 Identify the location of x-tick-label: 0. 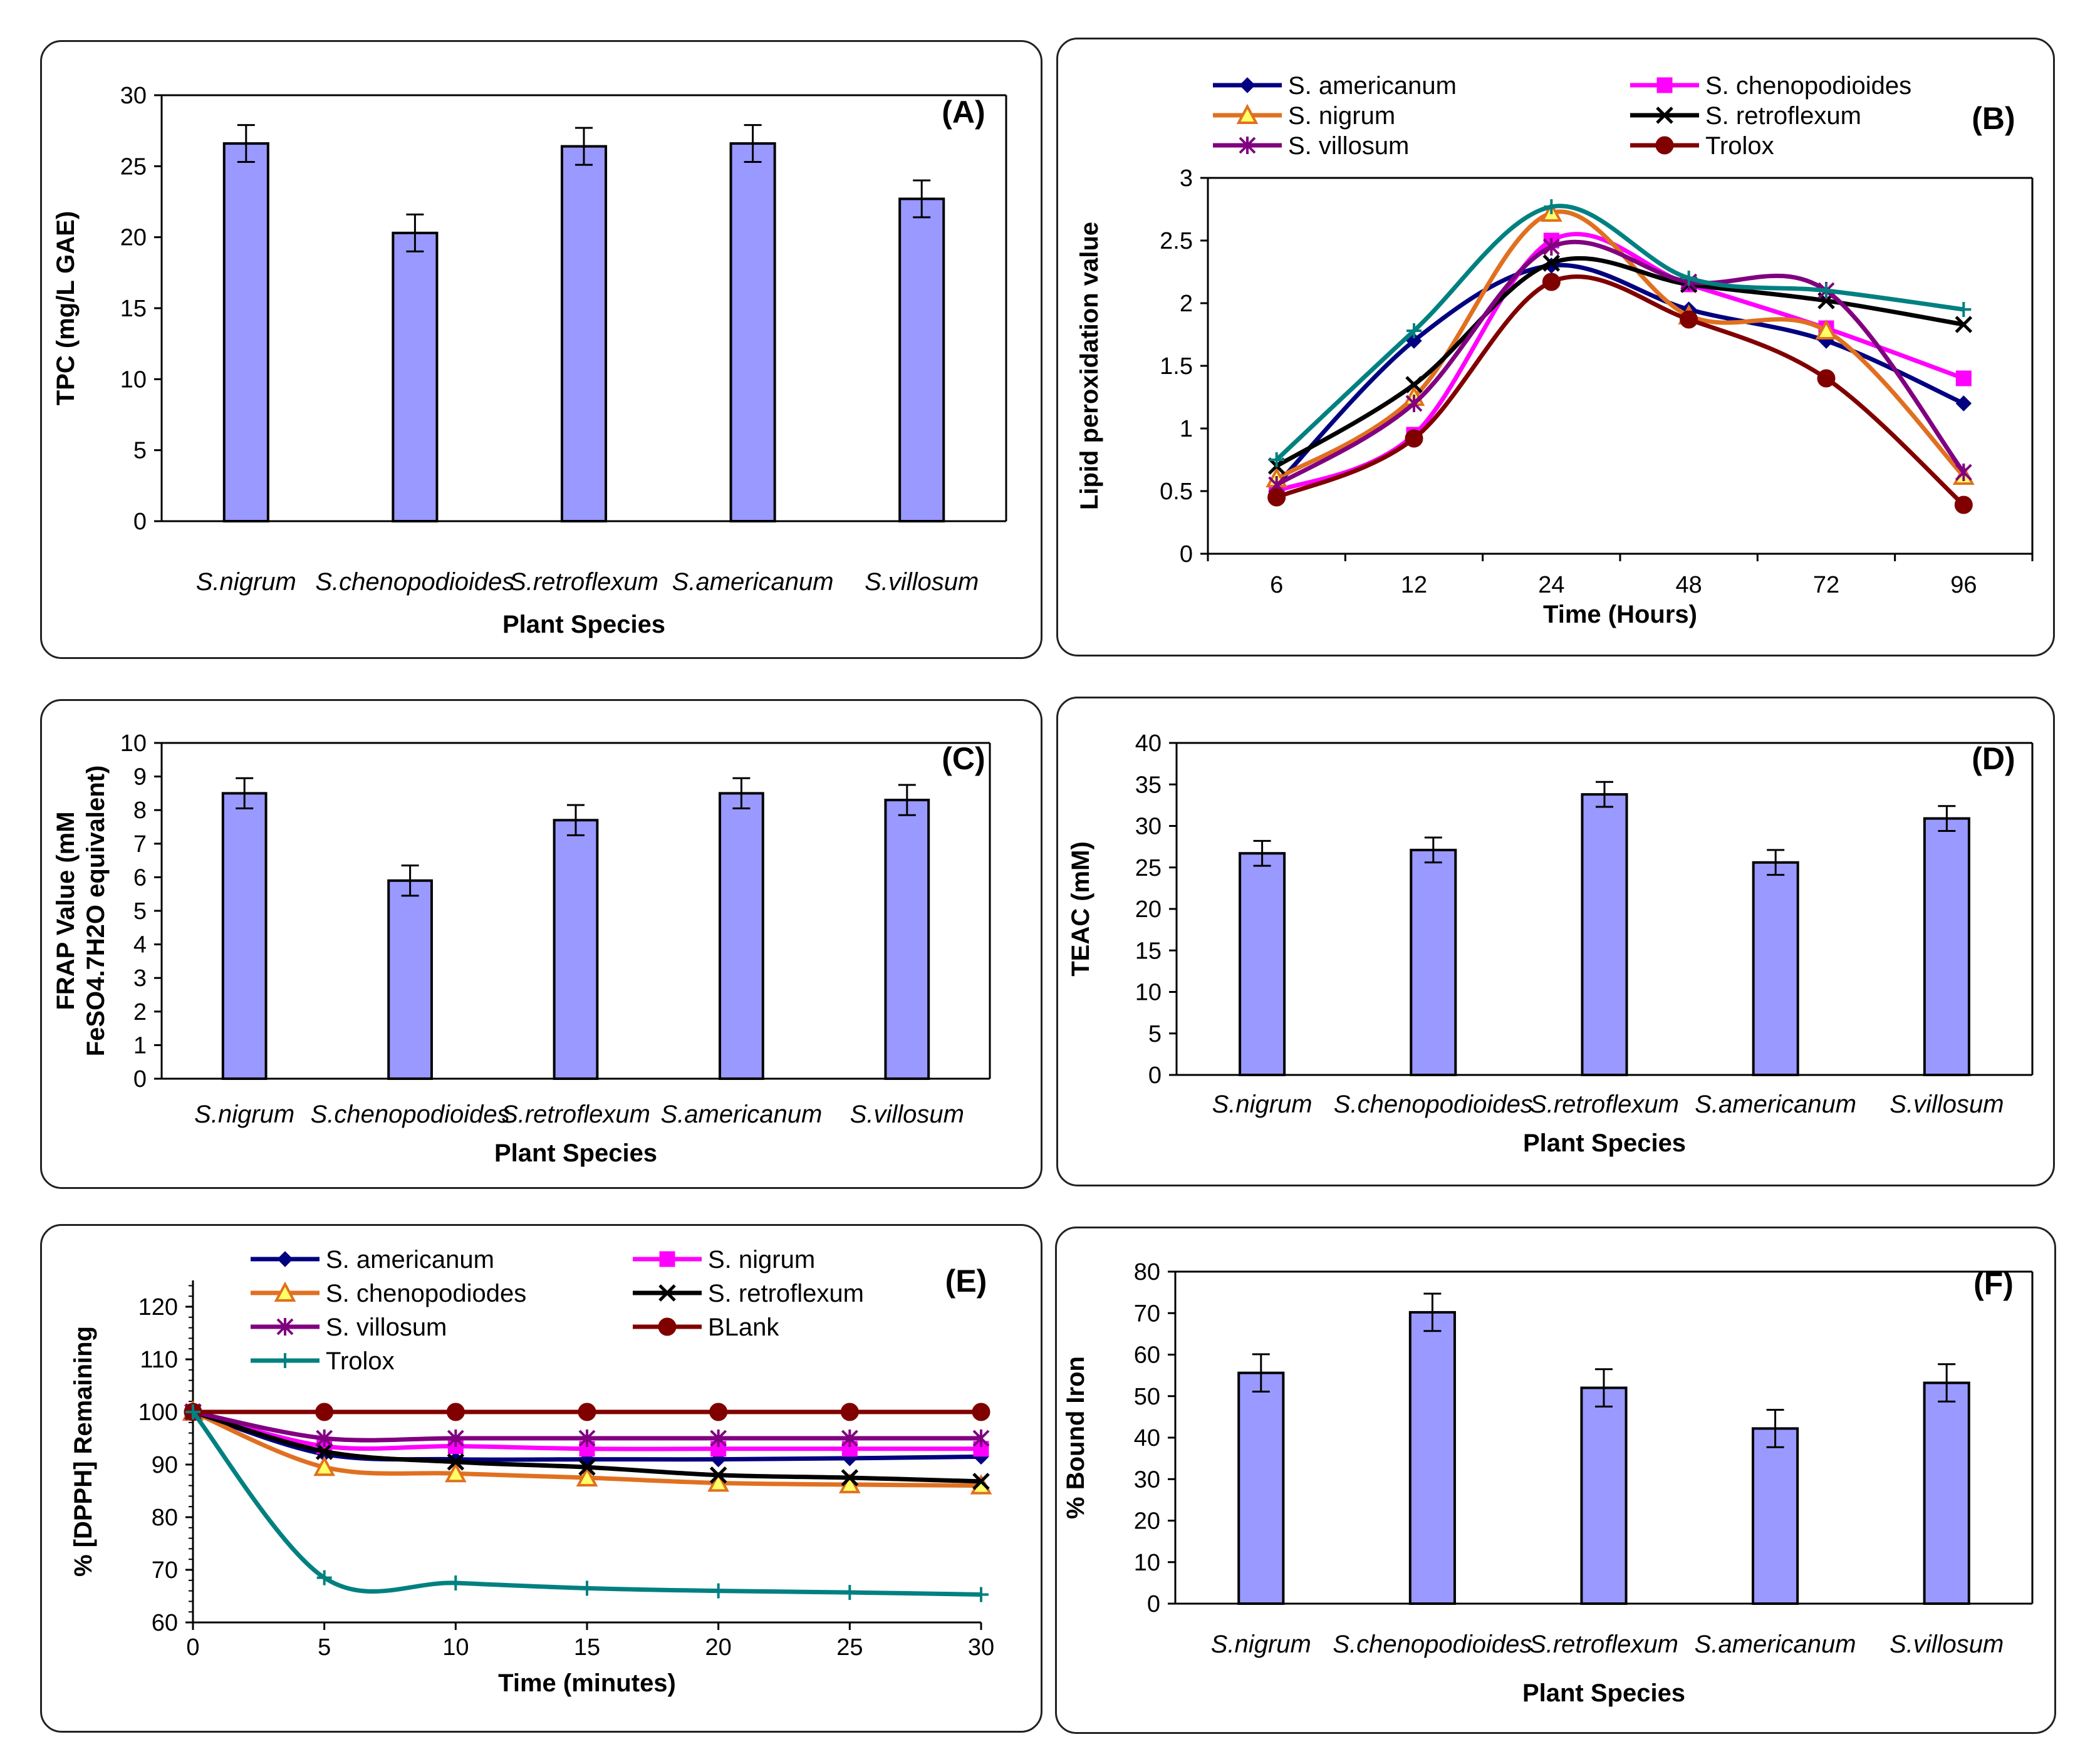
(193, 1647).